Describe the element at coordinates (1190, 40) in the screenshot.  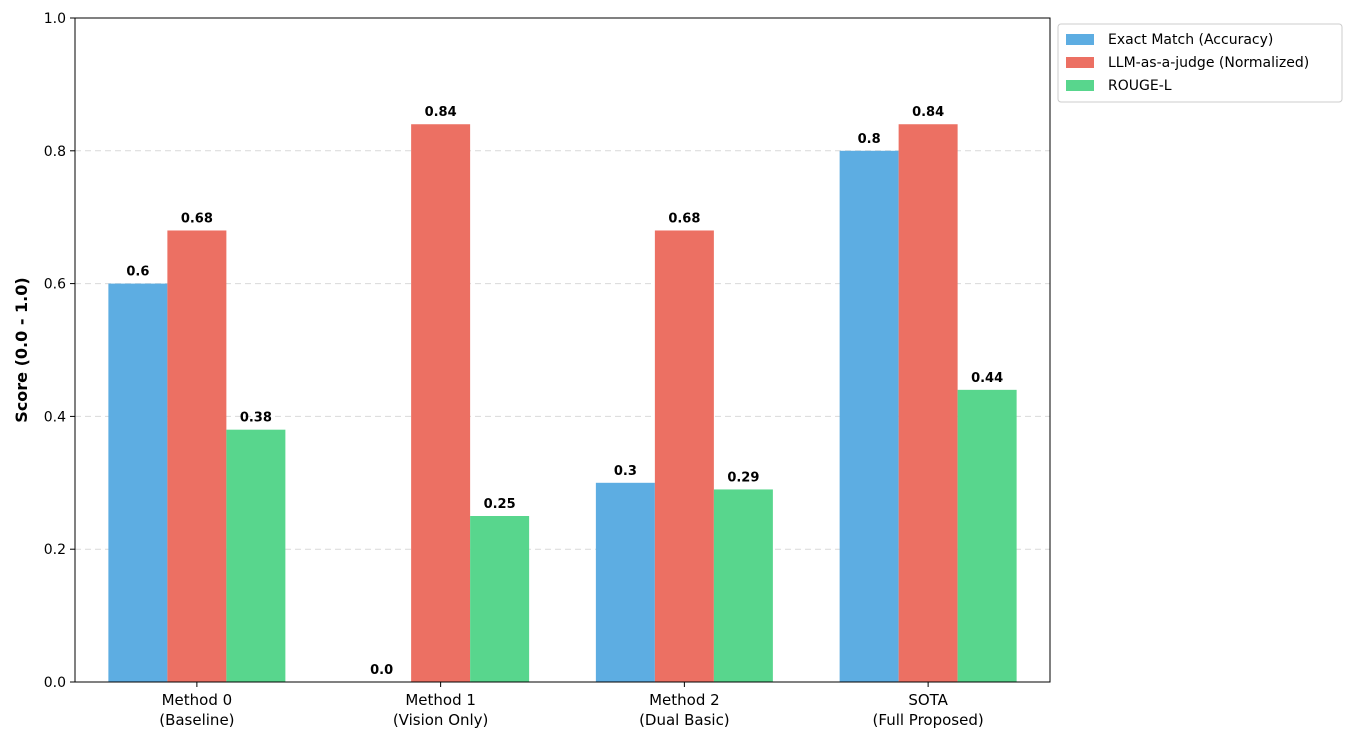
I see `legend-label: Exact Match (Accuracy)` at that location.